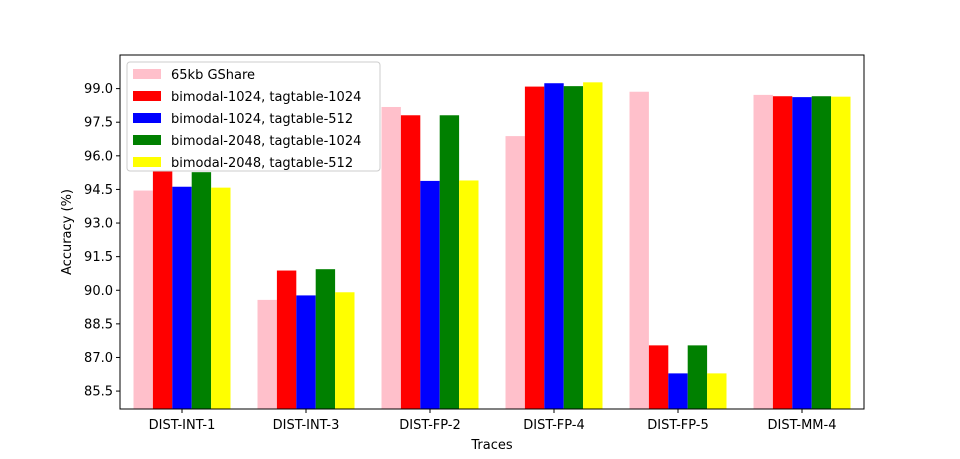 The width and height of the screenshot is (960, 459). What do you see at coordinates (678, 425) in the screenshot?
I see `x-tick-label: DIST-FP-5` at bounding box center [678, 425].